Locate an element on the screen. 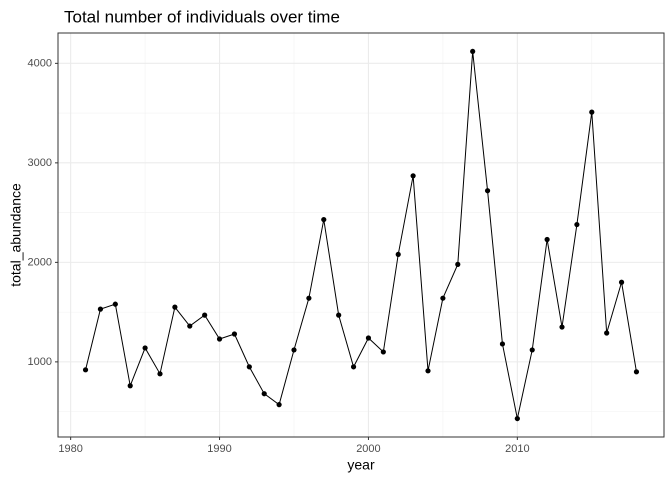 The image size is (672, 480). x-tick-label: 1980 is located at coordinates (70, 449).